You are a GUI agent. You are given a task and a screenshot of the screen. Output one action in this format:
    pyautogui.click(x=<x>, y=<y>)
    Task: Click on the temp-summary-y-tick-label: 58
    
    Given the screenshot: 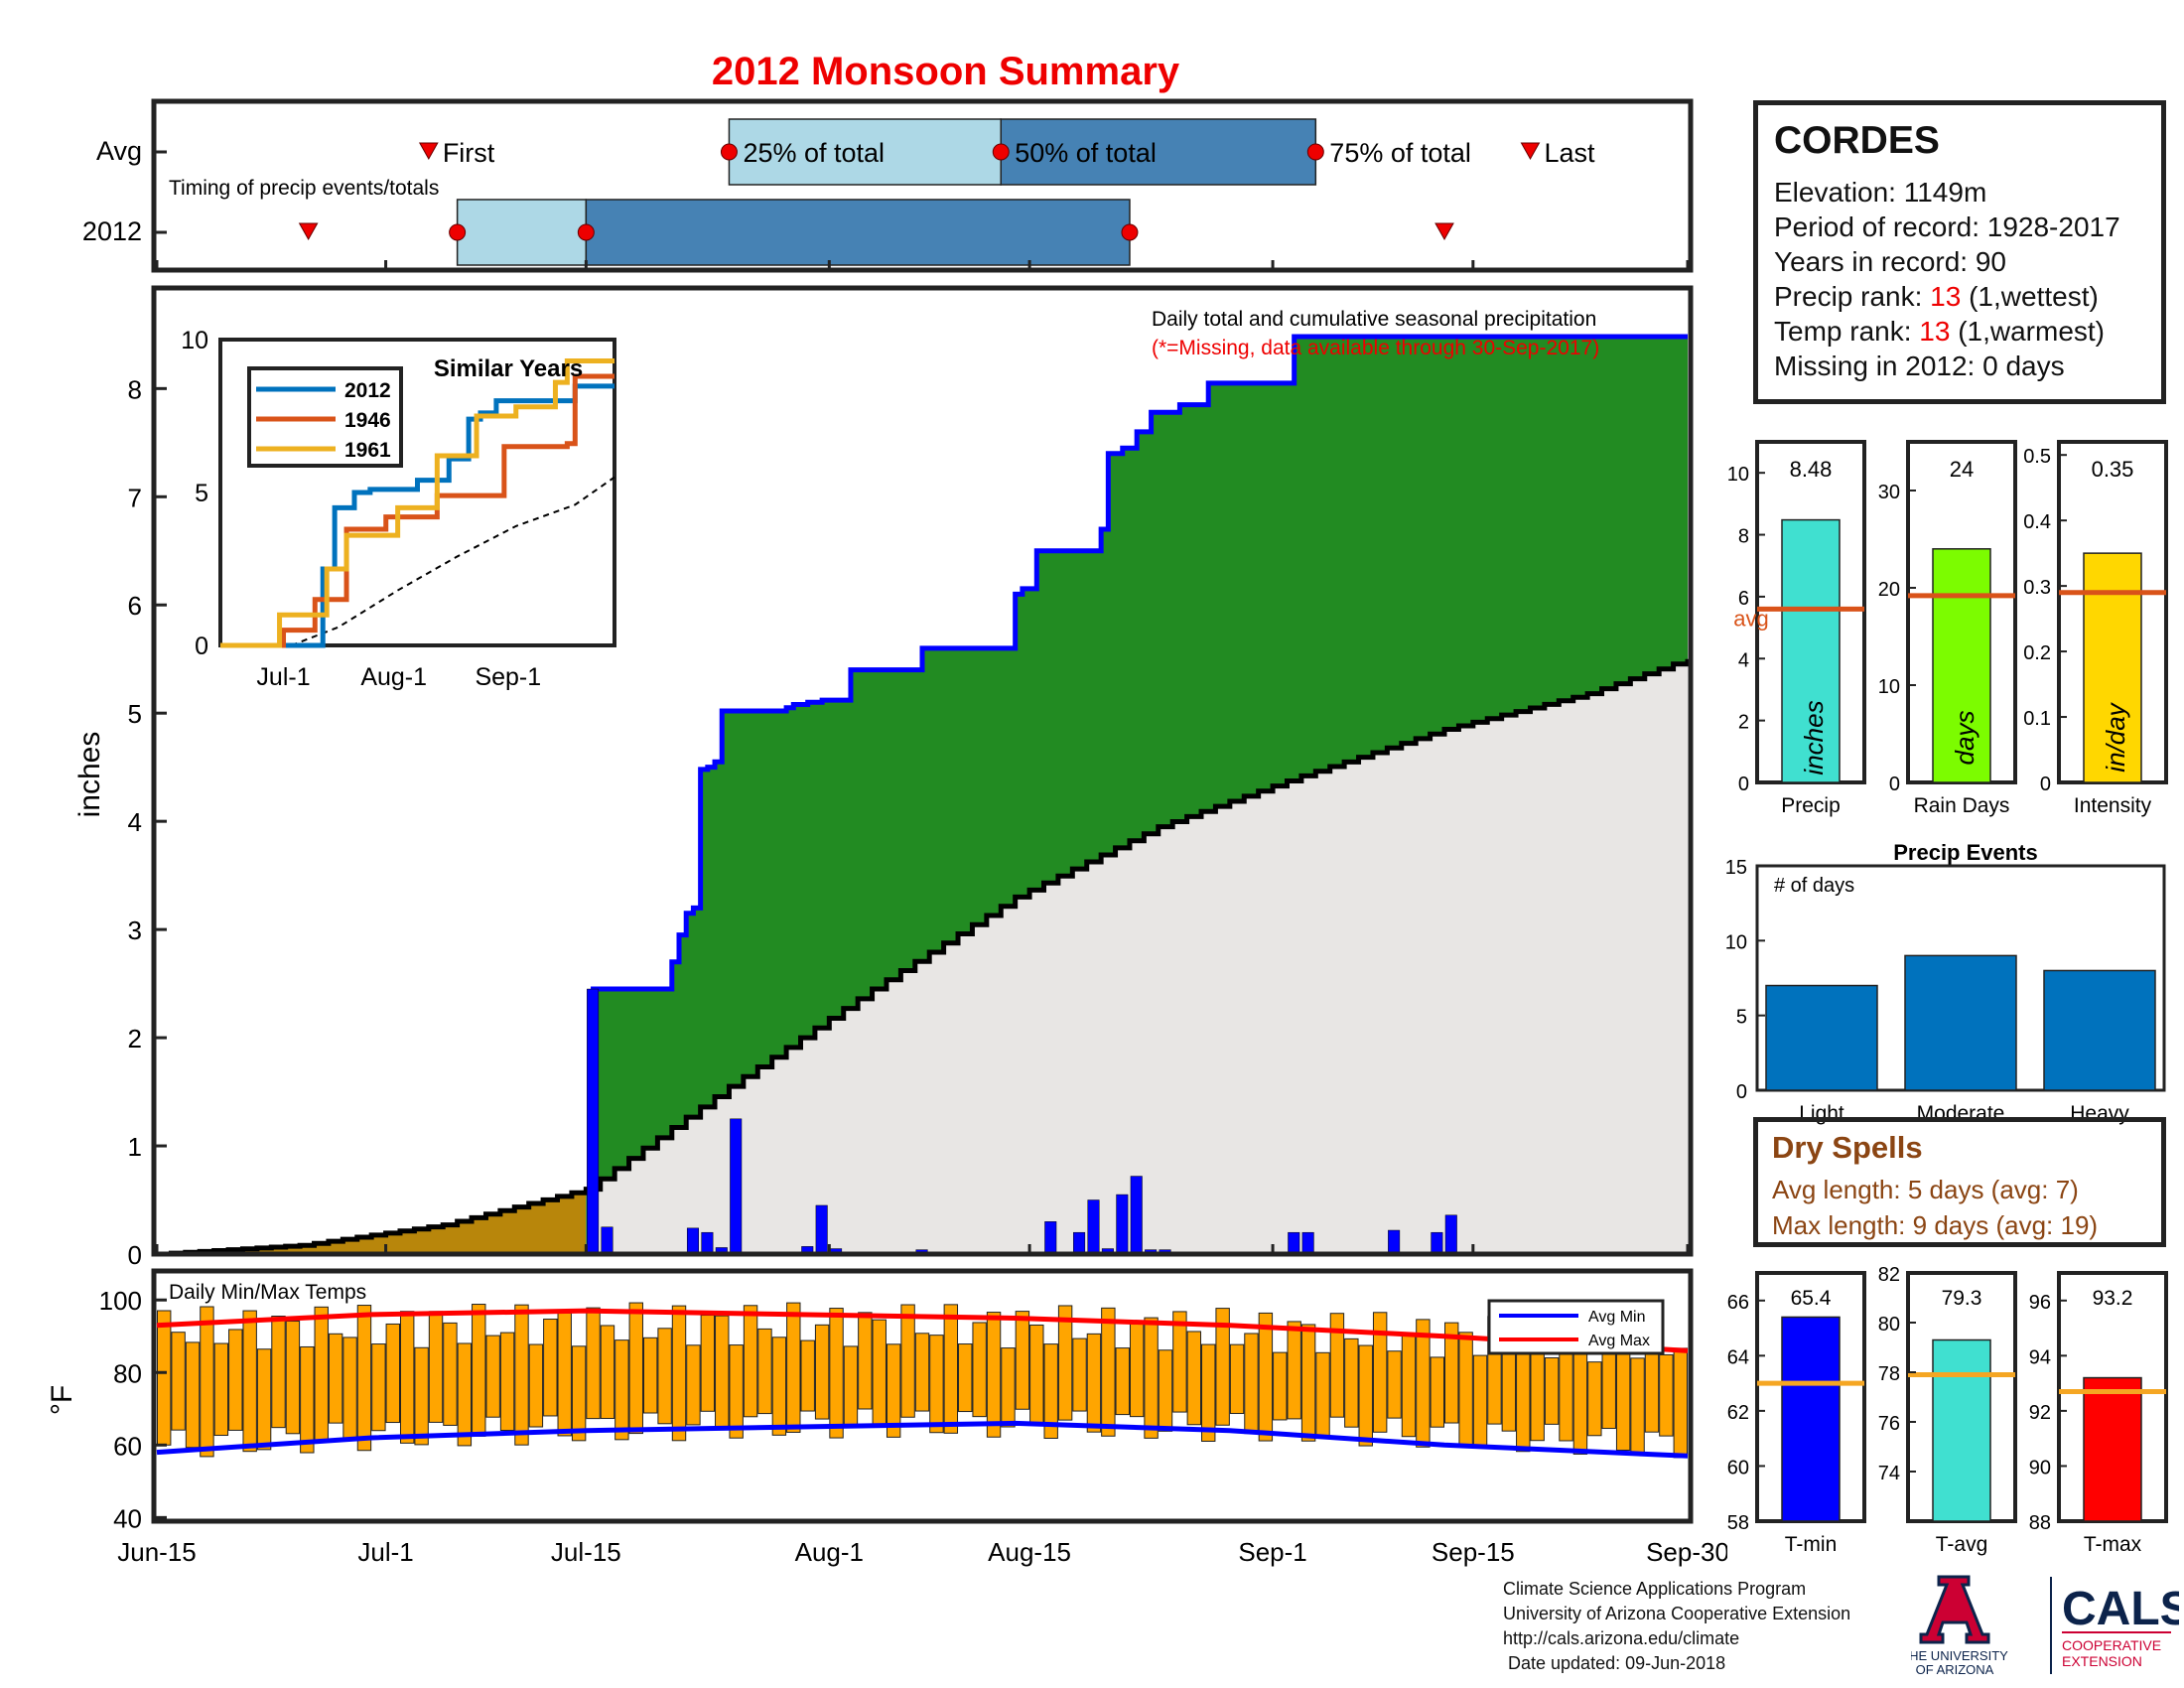 What is the action you would take?
    pyautogui.click(x=1738, y=1523)
    